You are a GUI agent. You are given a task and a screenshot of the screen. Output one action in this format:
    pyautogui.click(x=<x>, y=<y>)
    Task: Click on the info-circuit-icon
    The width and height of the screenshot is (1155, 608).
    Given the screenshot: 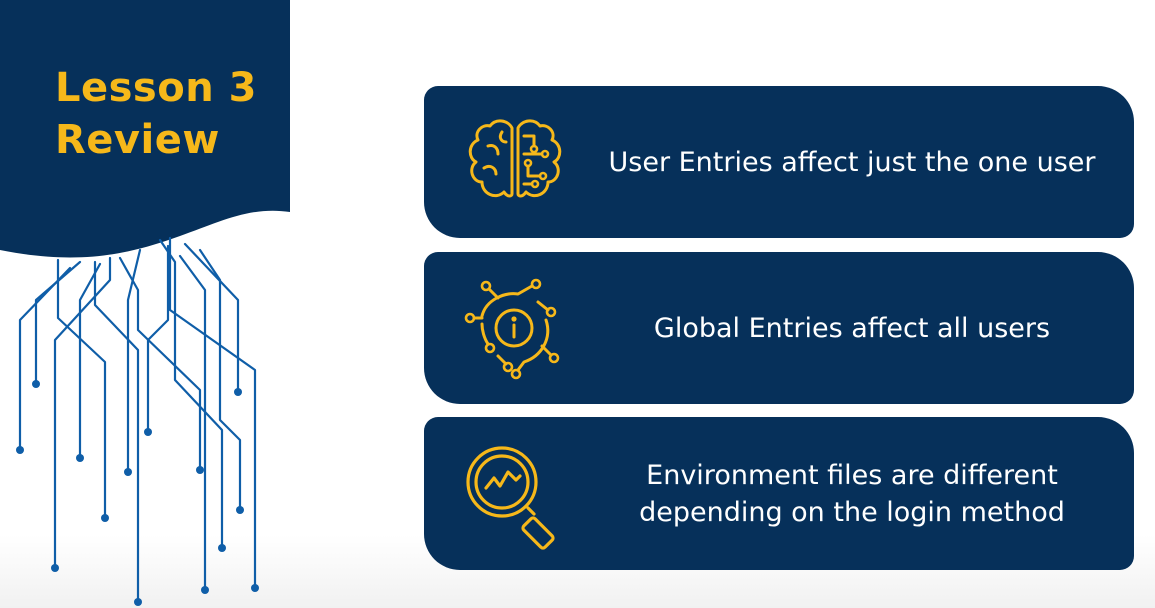 What is the action you would take?
    pyautogui.click(x=512, y=329)
    